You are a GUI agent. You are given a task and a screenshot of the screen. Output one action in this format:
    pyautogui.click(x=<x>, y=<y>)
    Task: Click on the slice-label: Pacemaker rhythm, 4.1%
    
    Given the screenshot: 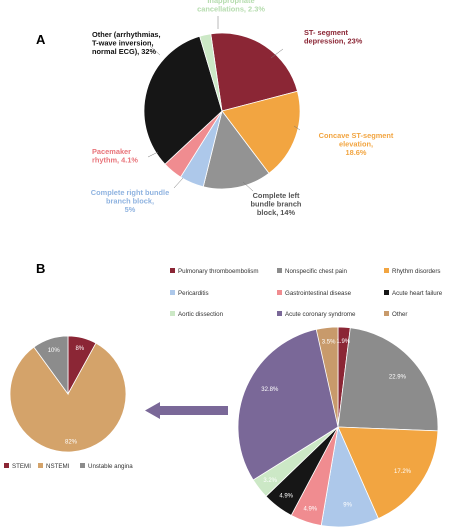 What is the action you would take?
    pyautogui.click(x=115, y=155)
    